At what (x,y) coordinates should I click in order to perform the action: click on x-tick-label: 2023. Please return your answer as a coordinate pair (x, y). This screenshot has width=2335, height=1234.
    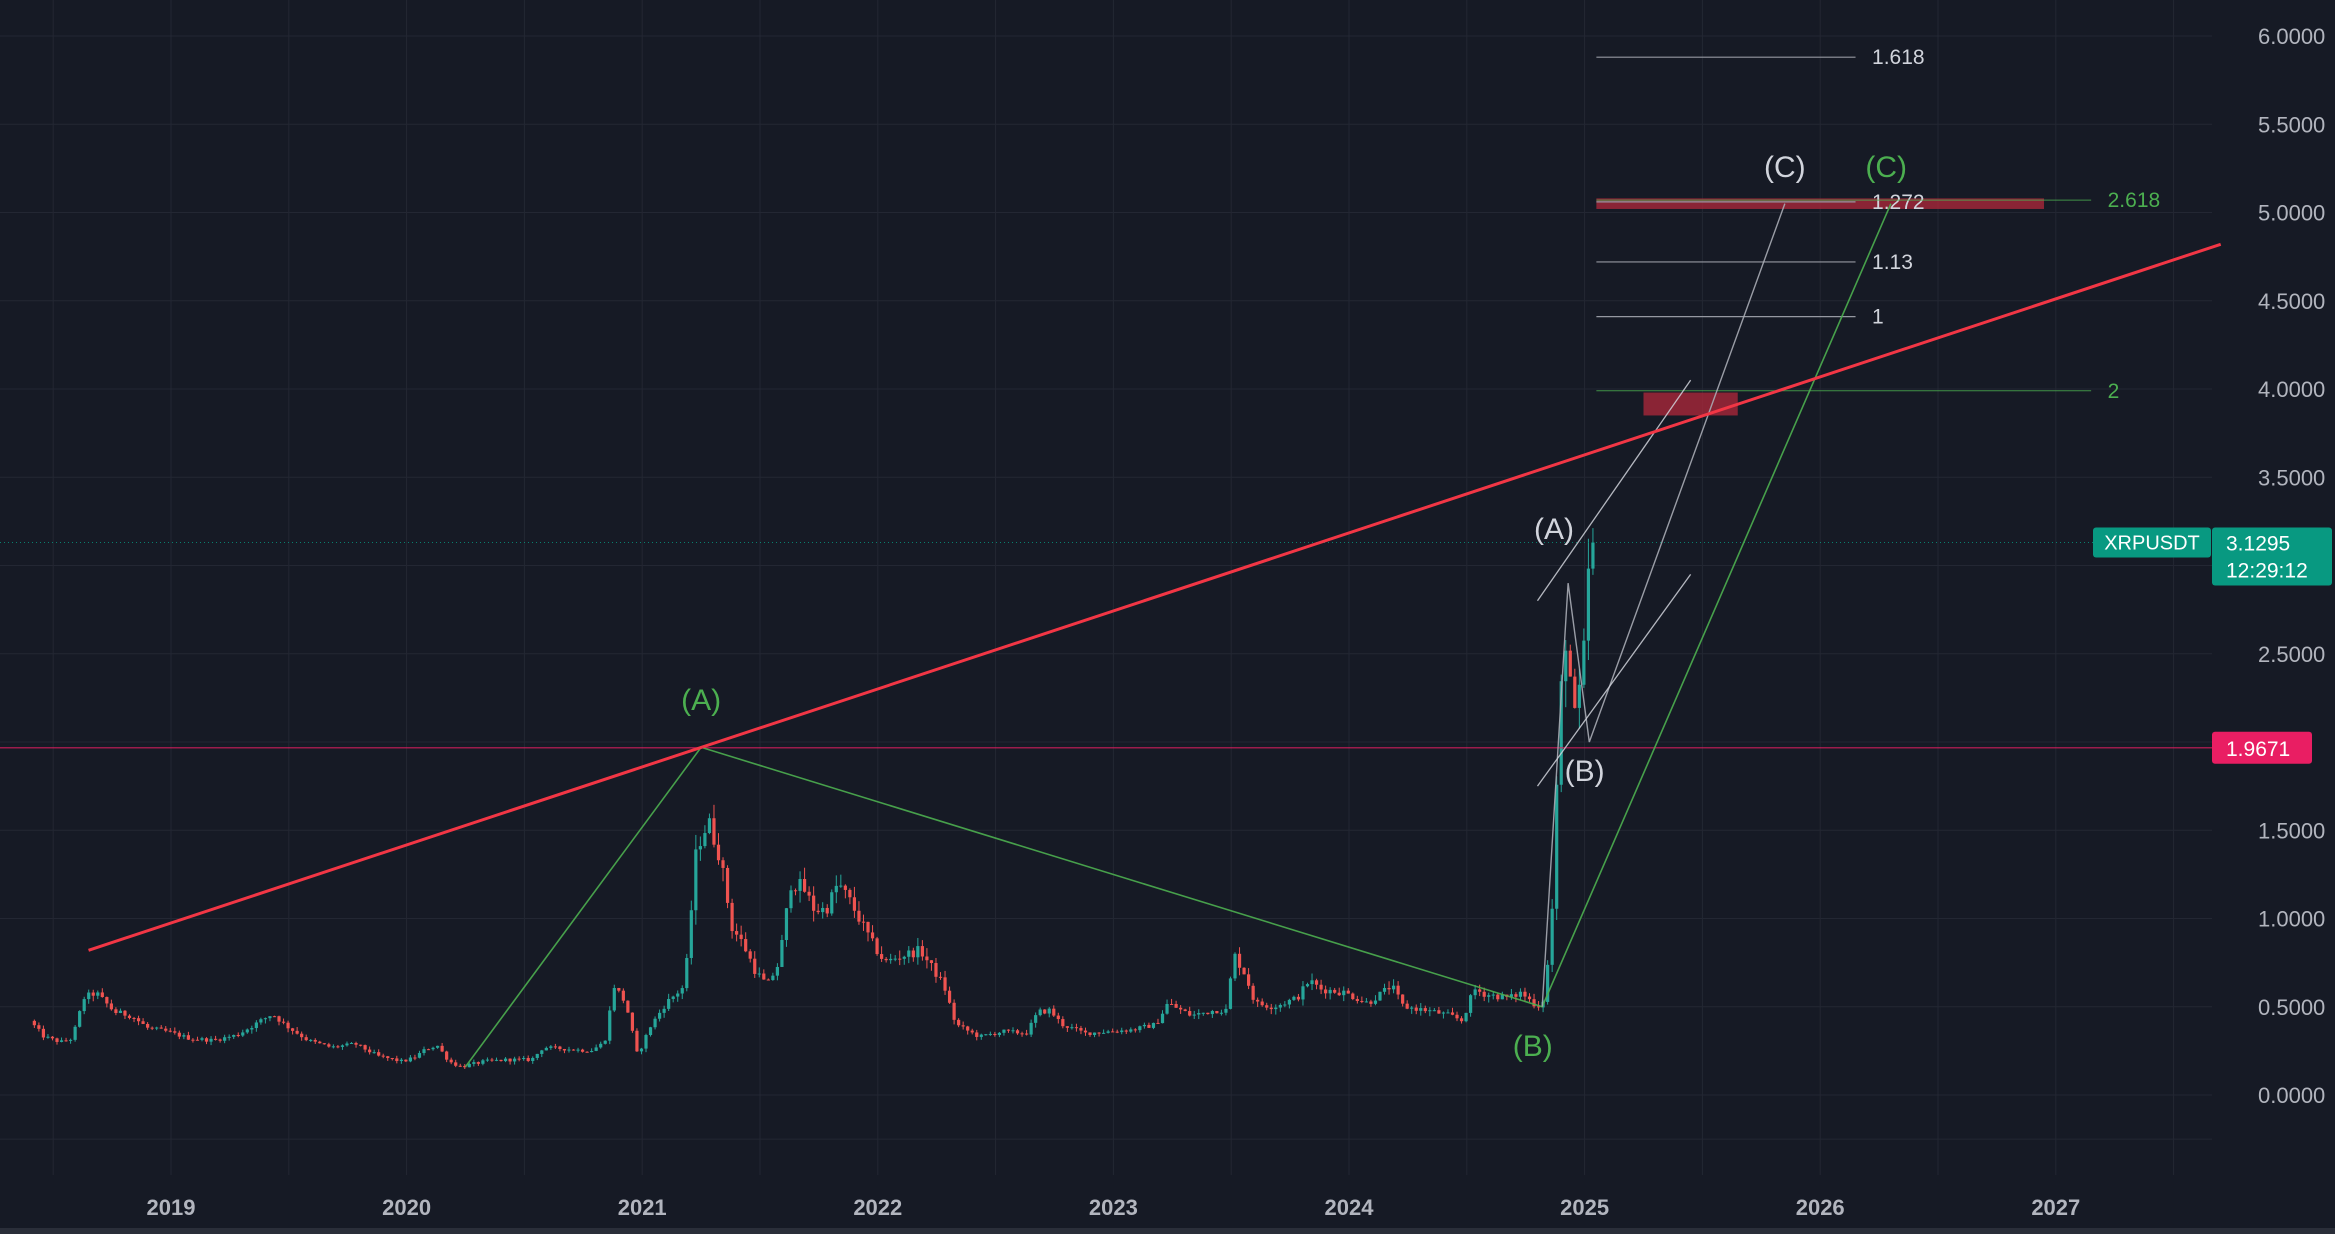
    Looking at the image, I should click on (1113, 1207).